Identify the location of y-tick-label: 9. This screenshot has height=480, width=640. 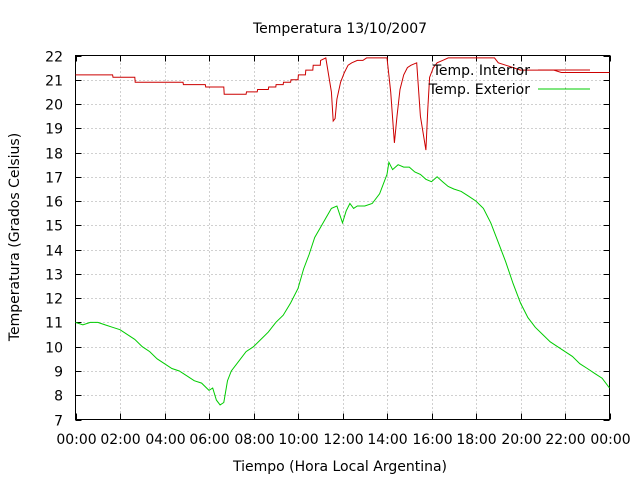
(58, 373).